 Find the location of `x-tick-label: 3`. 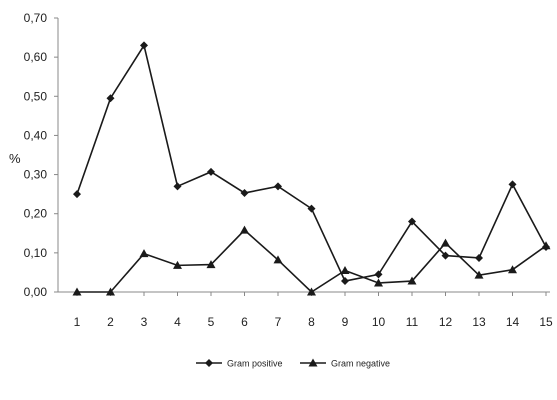

x-tick-label: 3 is located at coordinates (144, 322).